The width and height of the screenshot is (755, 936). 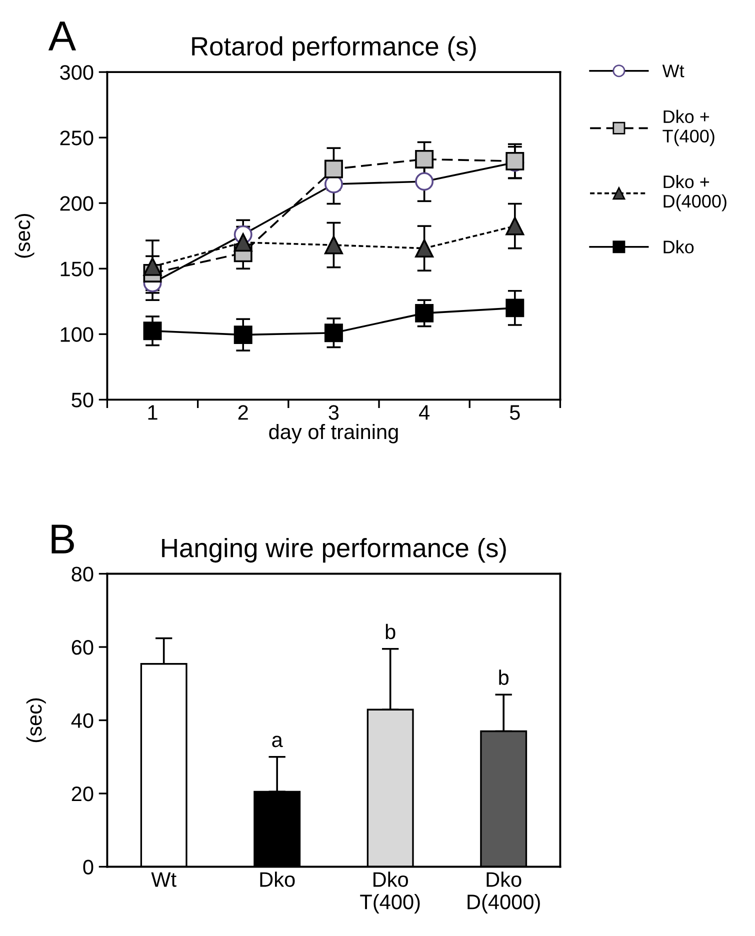 What do you see at coordinates (277, 879) in the screenshot?
I see `x-tick-label: Dko` at bounding box center [277, 879].